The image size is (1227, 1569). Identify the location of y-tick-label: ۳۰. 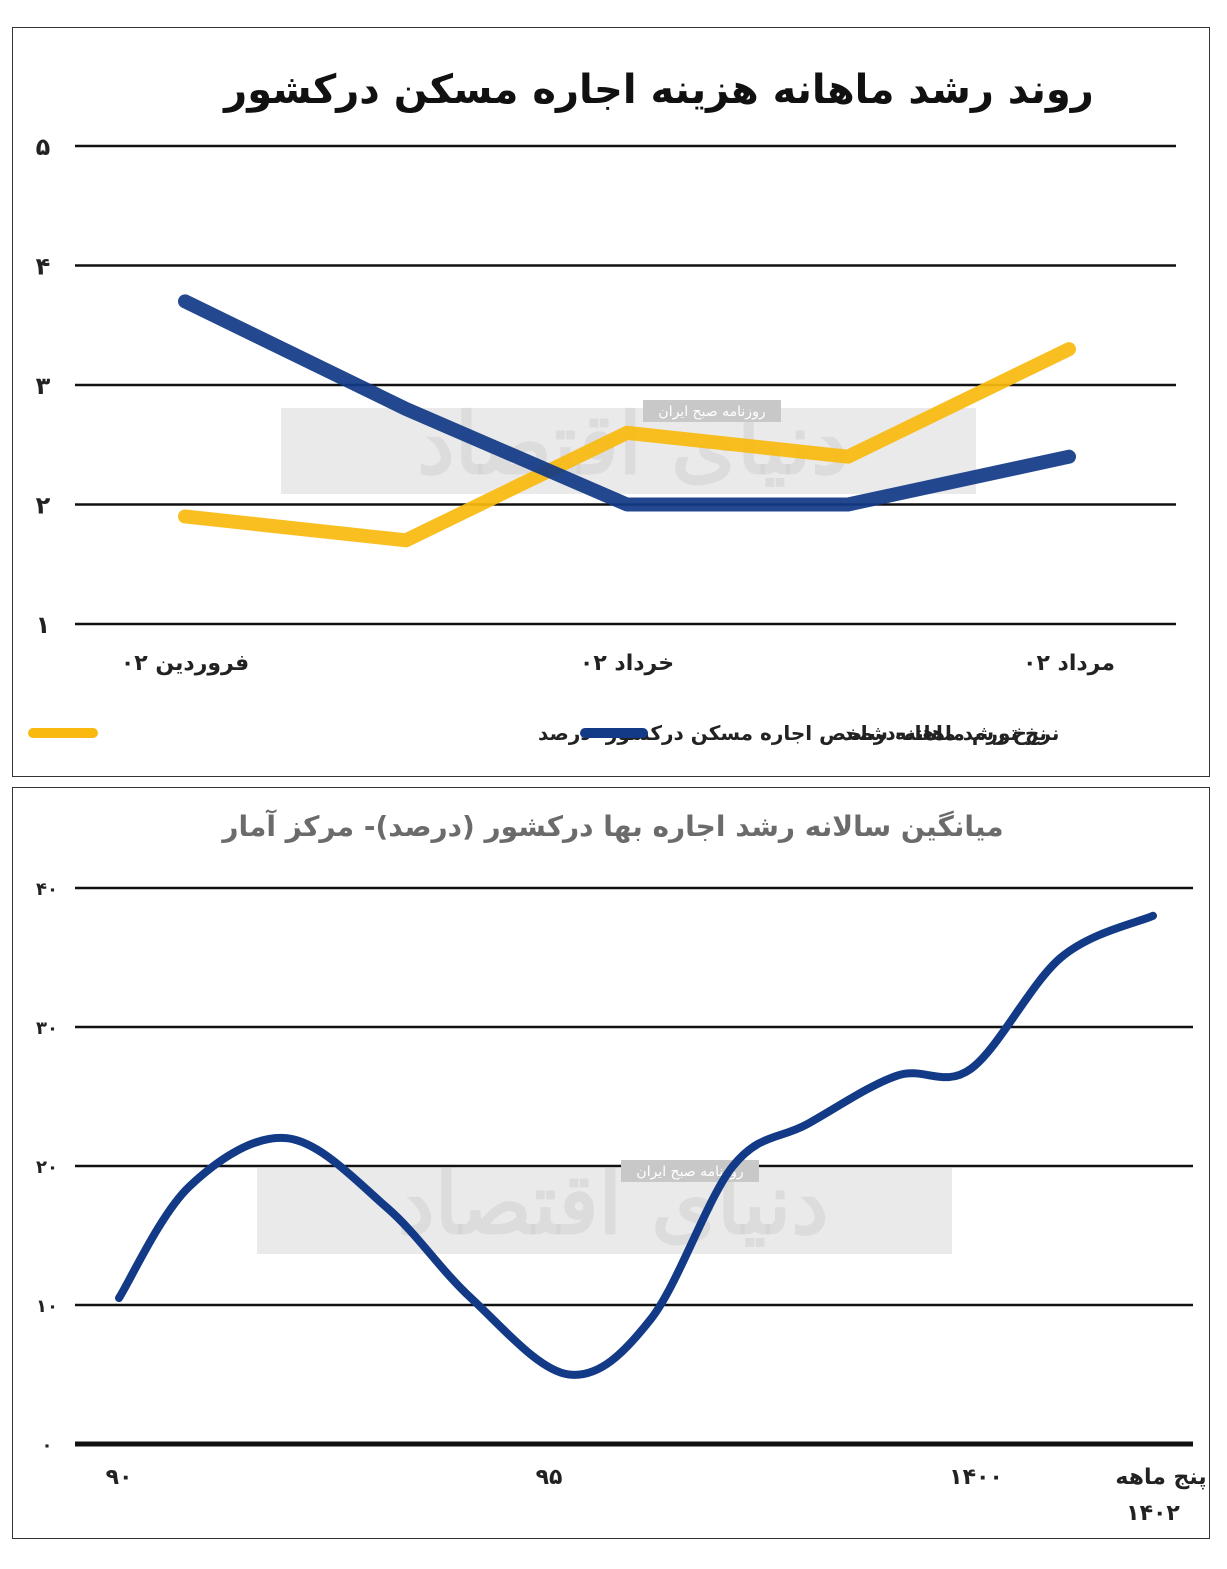
(47, 1028).